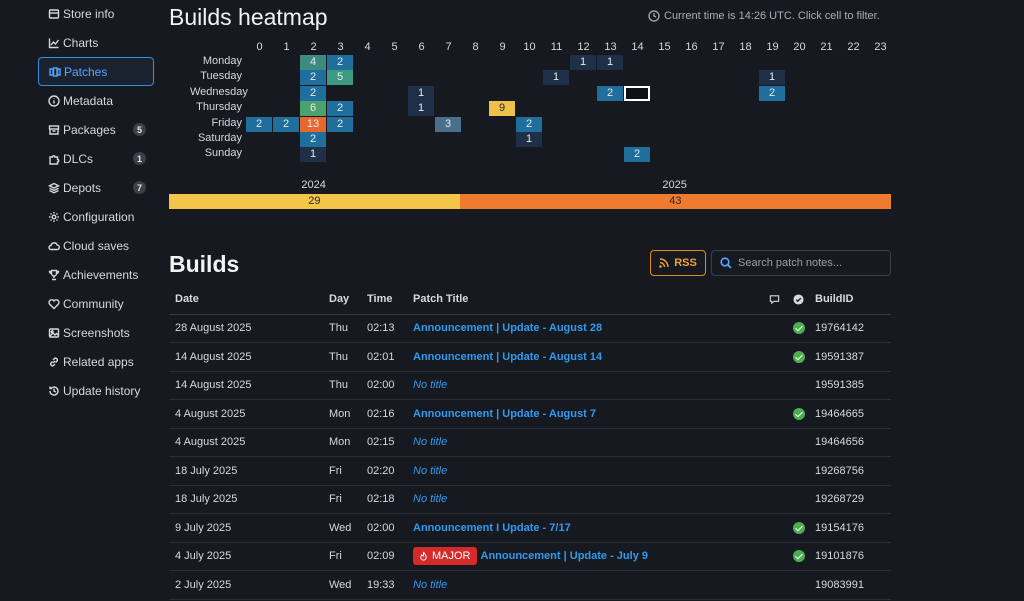 Image resolution: width=1024 pixels, height=601 pixels. I want to click on year-bar: 43, so click(675, 201).